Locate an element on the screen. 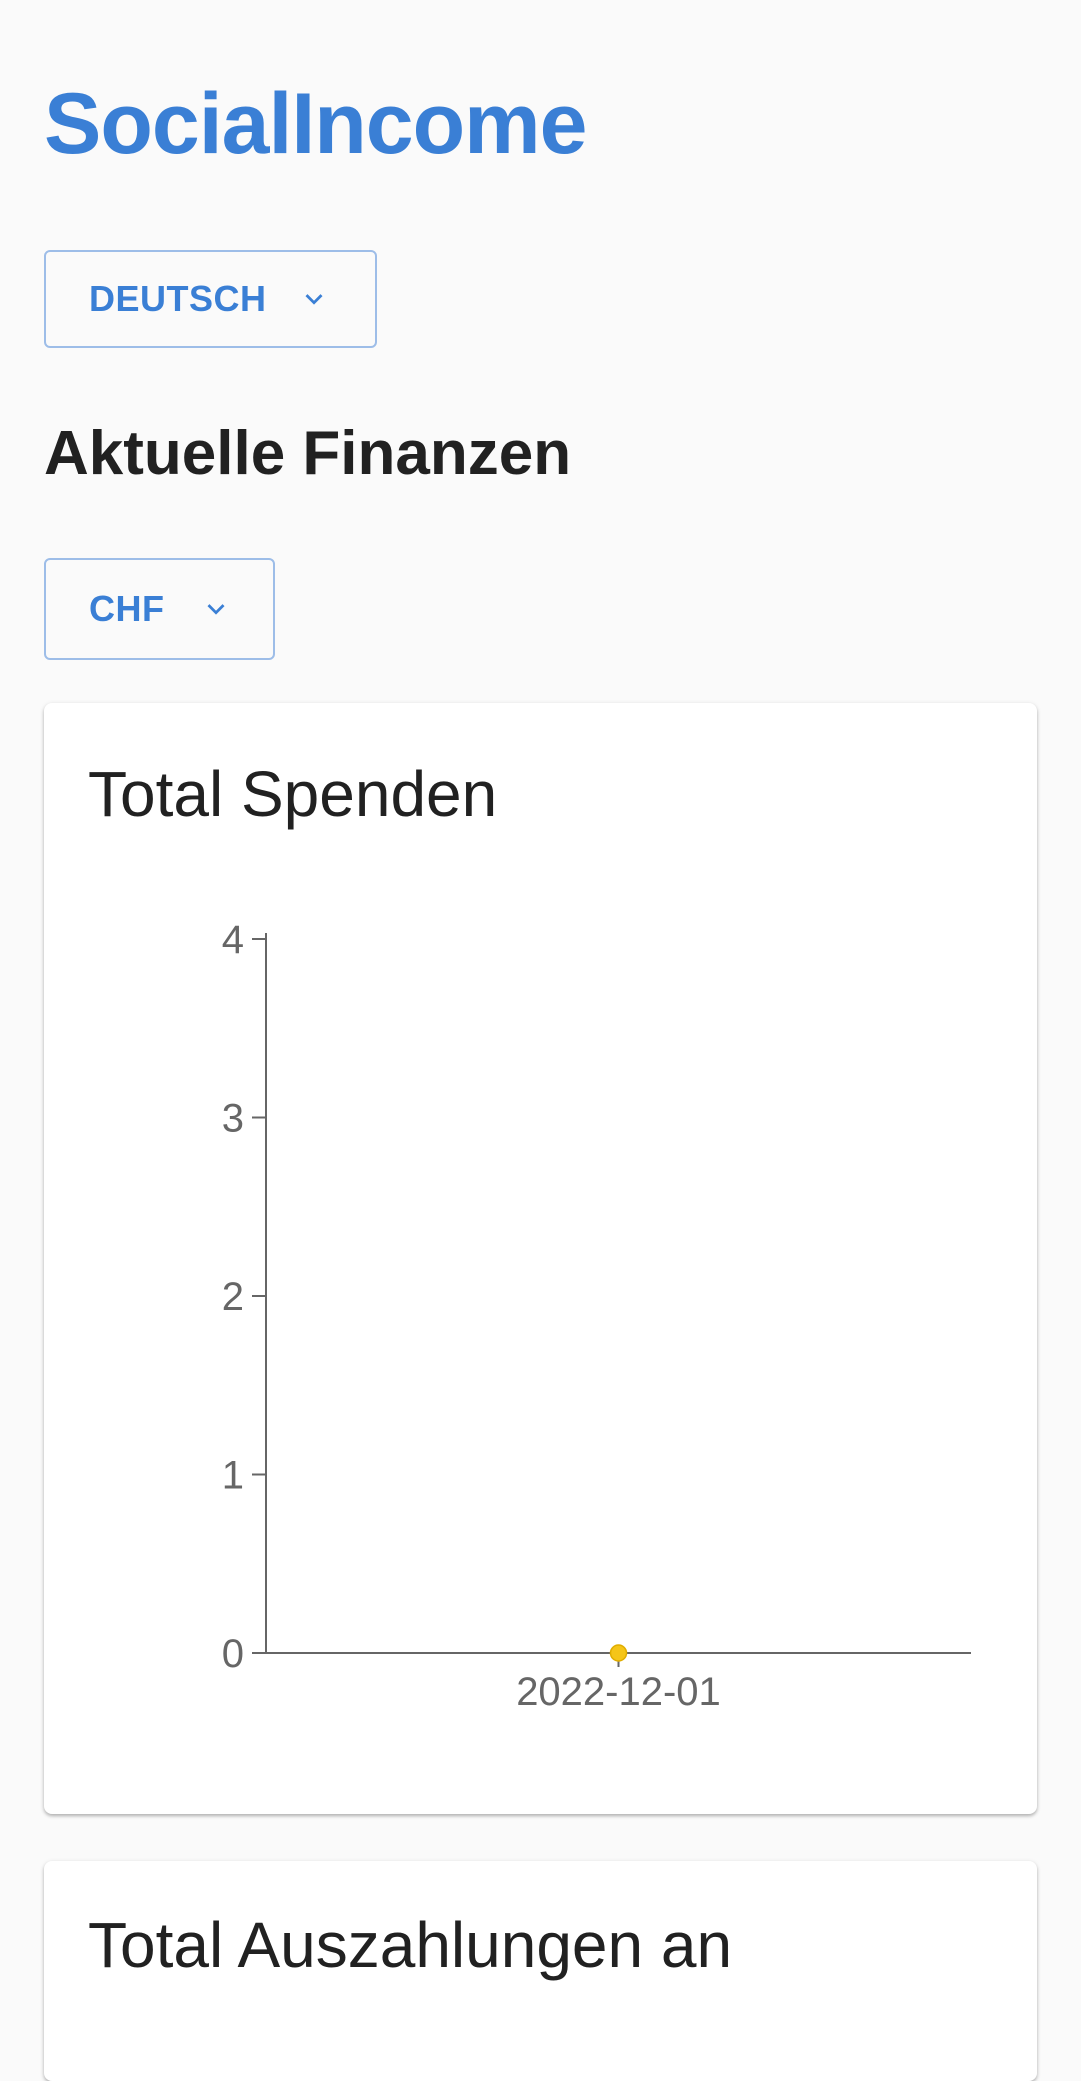 The image size is (1081, 2081). y-tick-label: 0 is located at coordinates (233, 1654).